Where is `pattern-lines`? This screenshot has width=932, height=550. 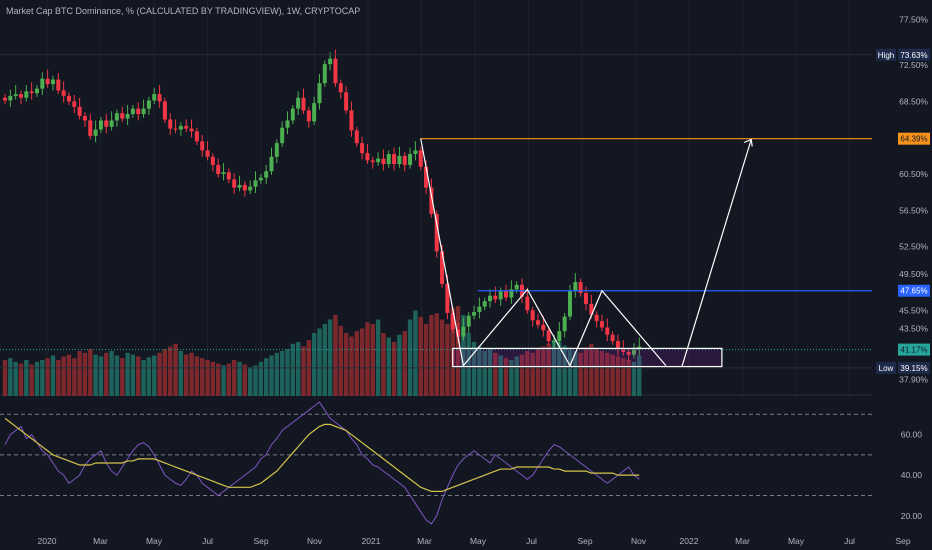 pattern-lines is located at coordinates (543, 253).